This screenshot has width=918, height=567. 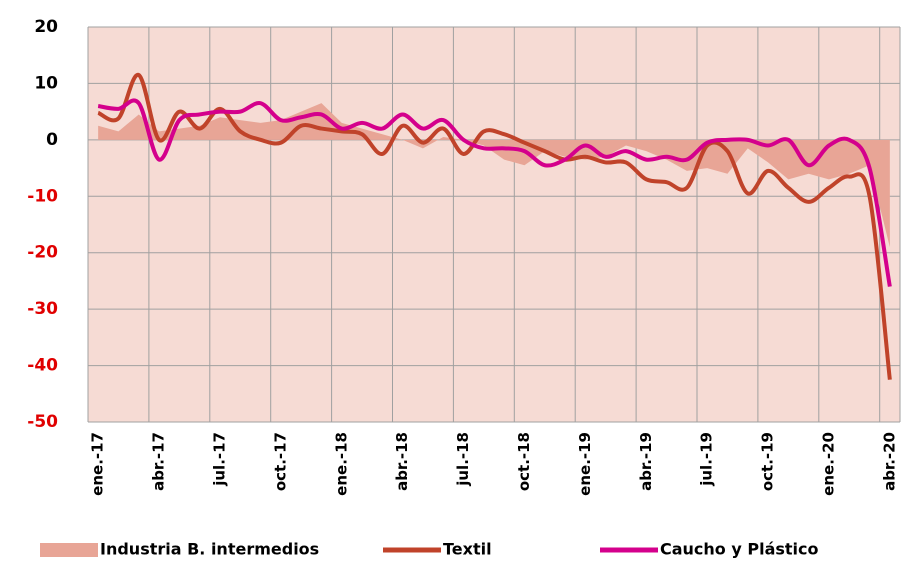 What do you see at coordinates (46, 83) in the screenshot?
I see `y-tick-label: 10` at bounding box center [46, 83].